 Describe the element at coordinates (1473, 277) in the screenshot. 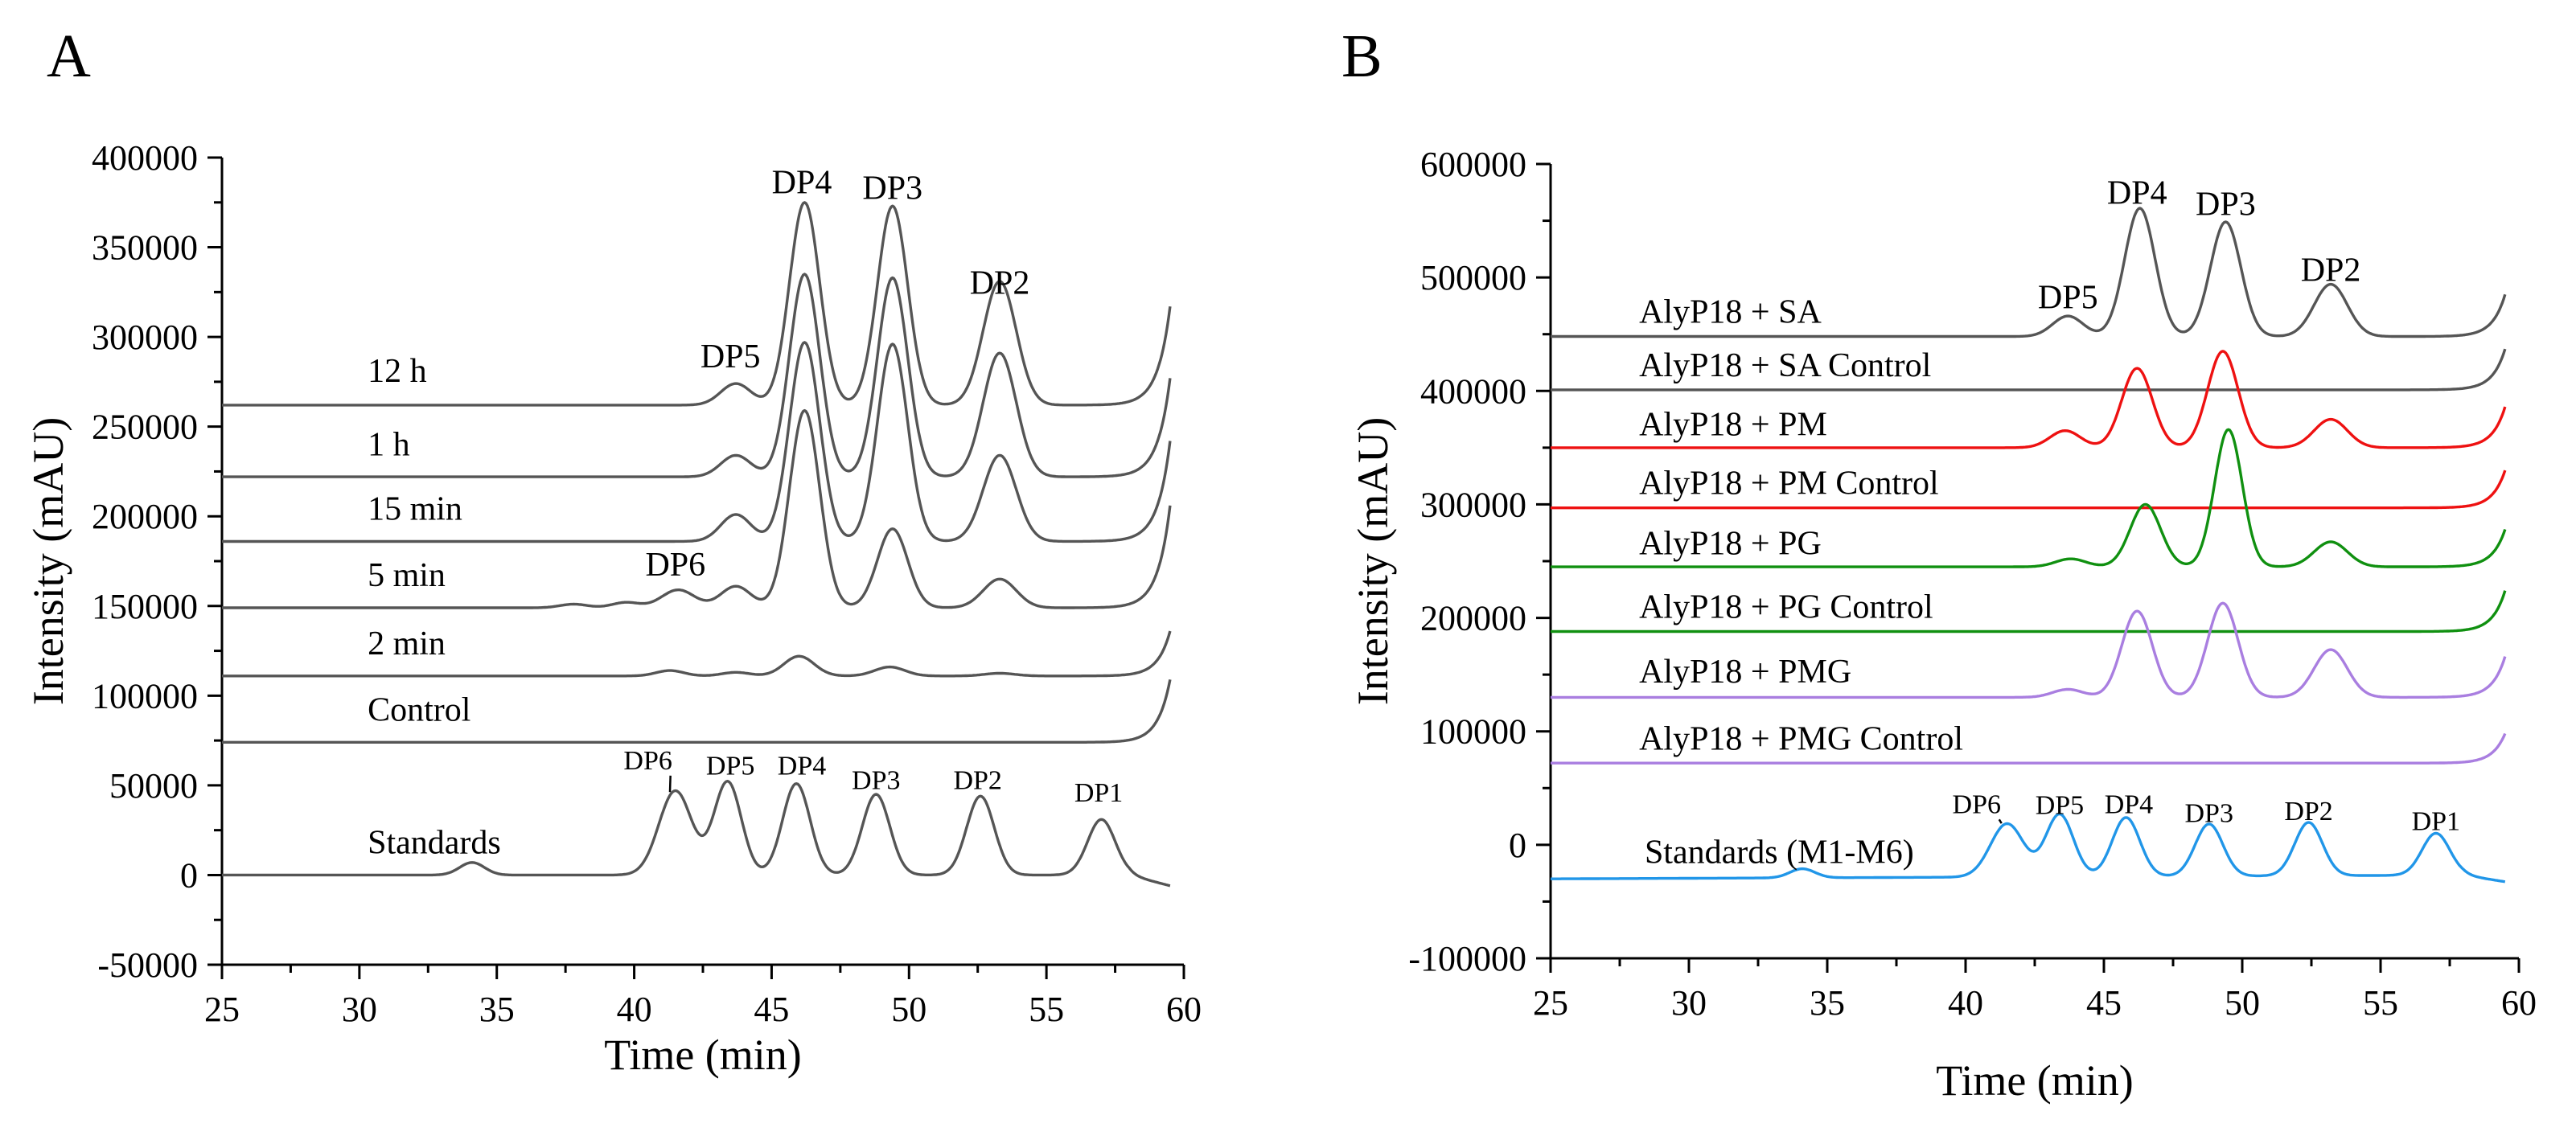

I see `y-tick-label-b: 500000` at that location.